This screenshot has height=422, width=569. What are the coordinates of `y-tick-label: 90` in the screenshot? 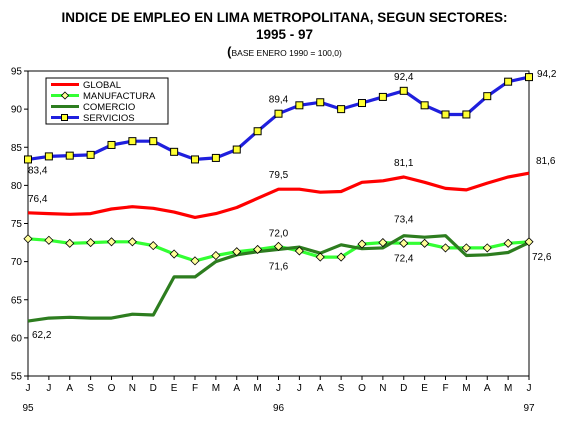 It's located at (17, 110).